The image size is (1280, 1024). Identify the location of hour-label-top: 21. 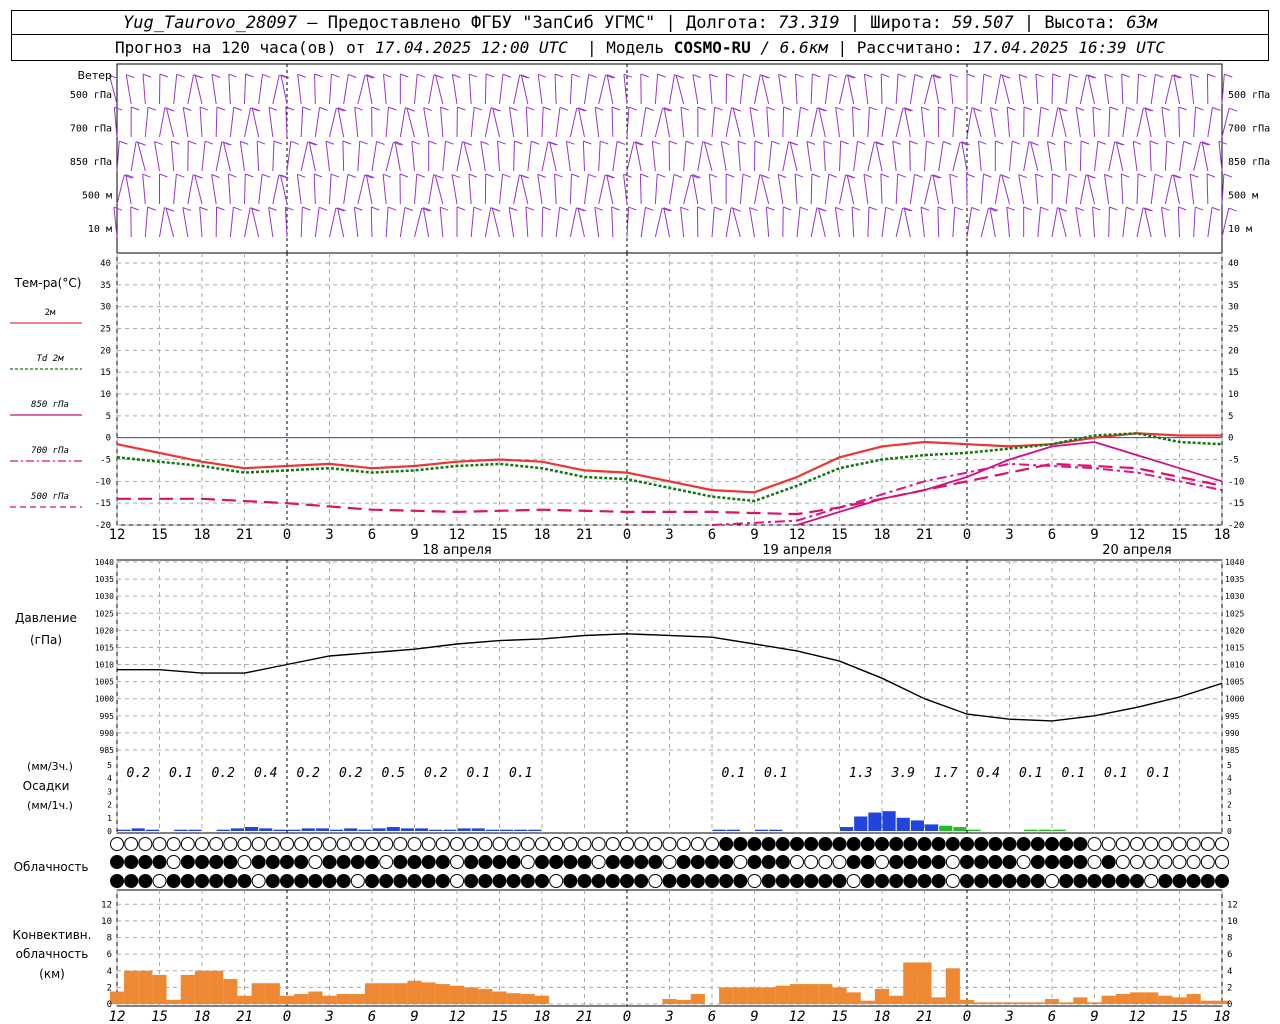
(584, 535).